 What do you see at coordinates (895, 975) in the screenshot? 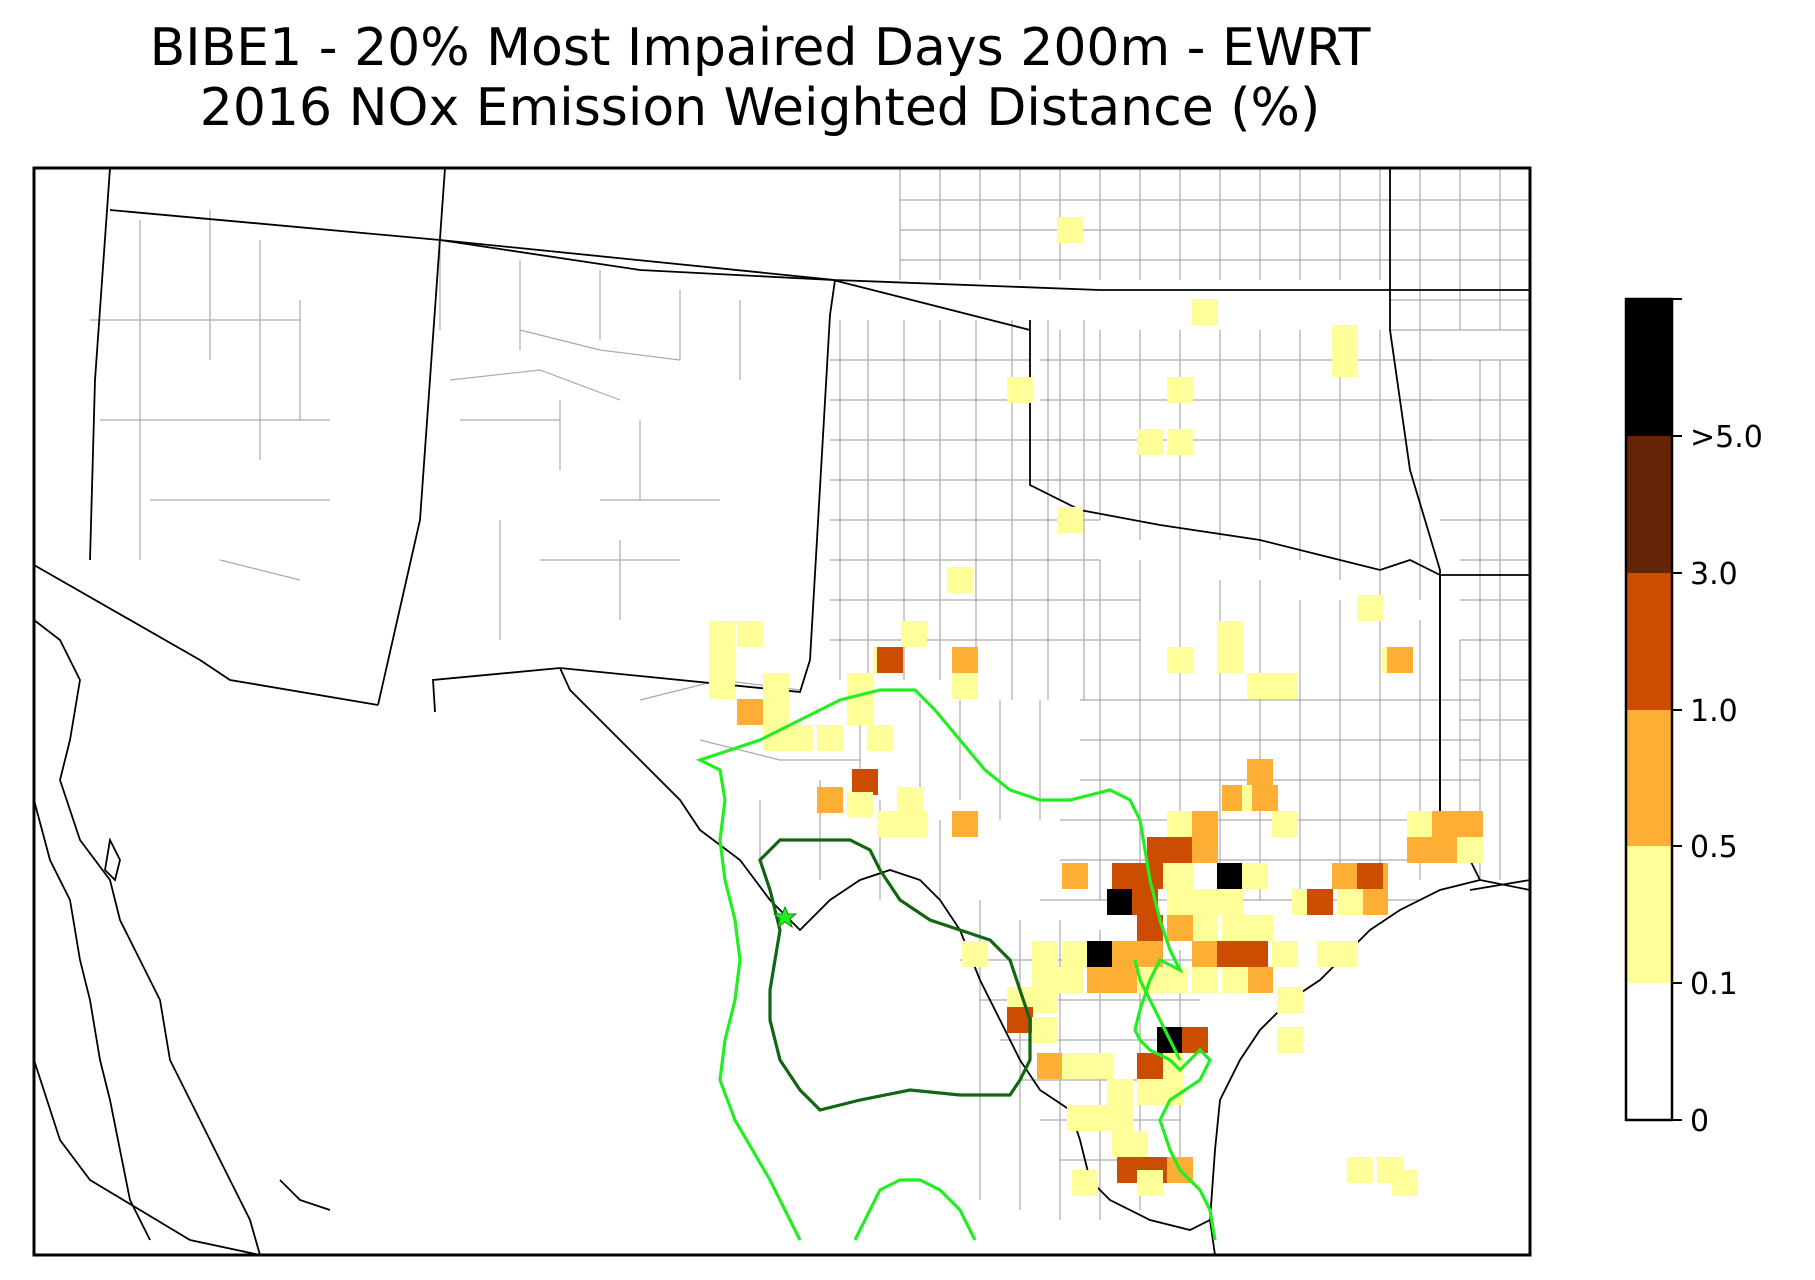
I see `trajectory-dark` at bounding box center [895, 975].